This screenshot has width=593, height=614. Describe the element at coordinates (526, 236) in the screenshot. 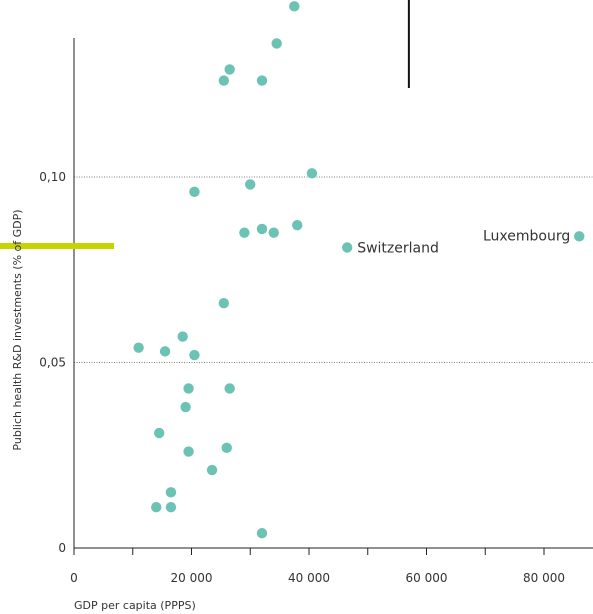

I see `point-label-luxembourg: Luxembourg` at that location.